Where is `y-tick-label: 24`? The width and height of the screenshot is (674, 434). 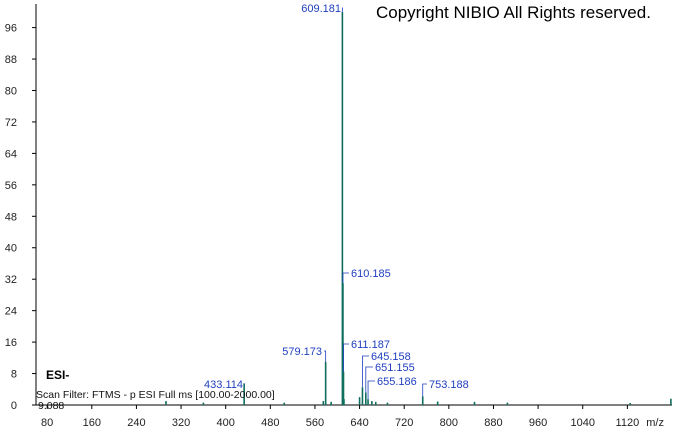
y-tick-label: 24 is located at coordinates (11, 312).